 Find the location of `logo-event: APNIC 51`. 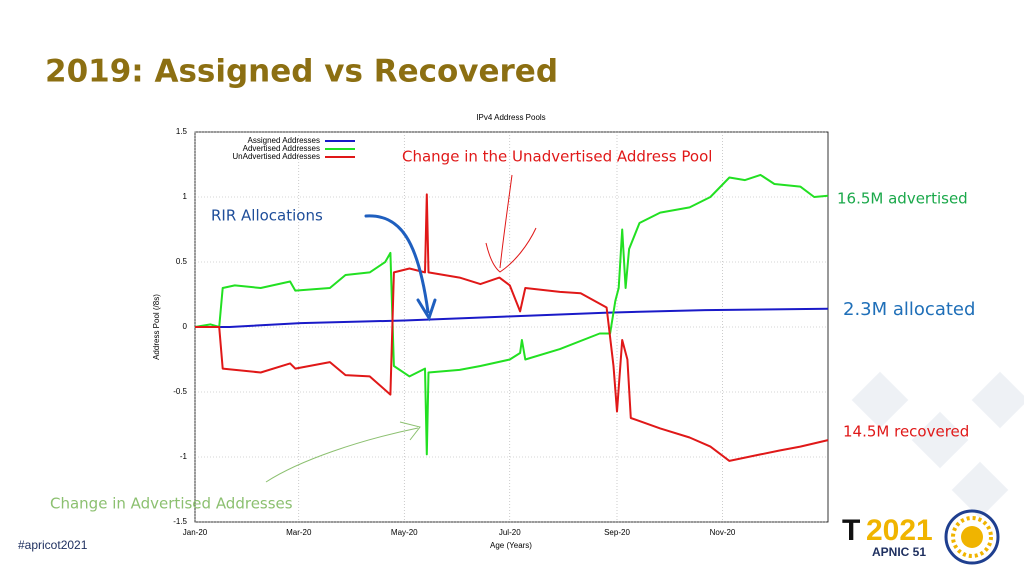

logo-event: APNIC 51 is located at coordinates (899, 552).